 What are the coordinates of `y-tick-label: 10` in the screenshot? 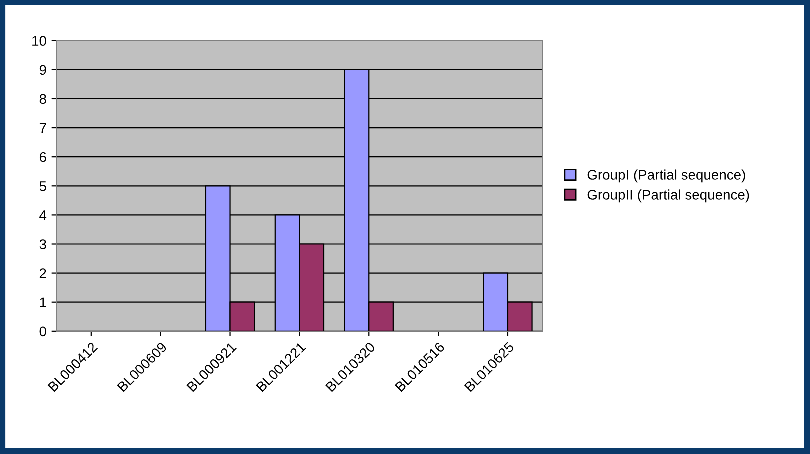 It's located at (39, 41).